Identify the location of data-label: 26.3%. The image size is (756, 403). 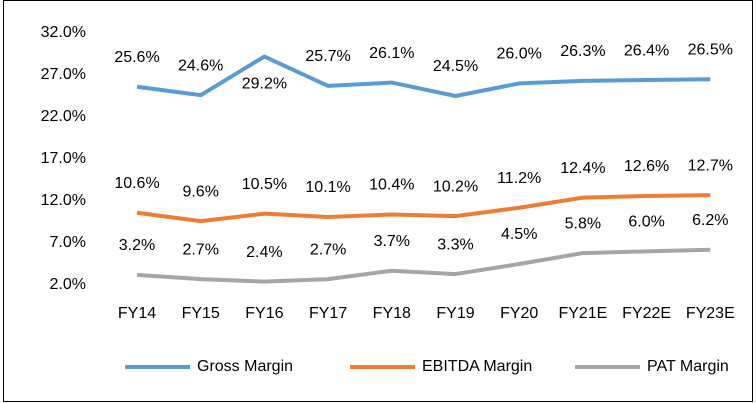
(582, 51).